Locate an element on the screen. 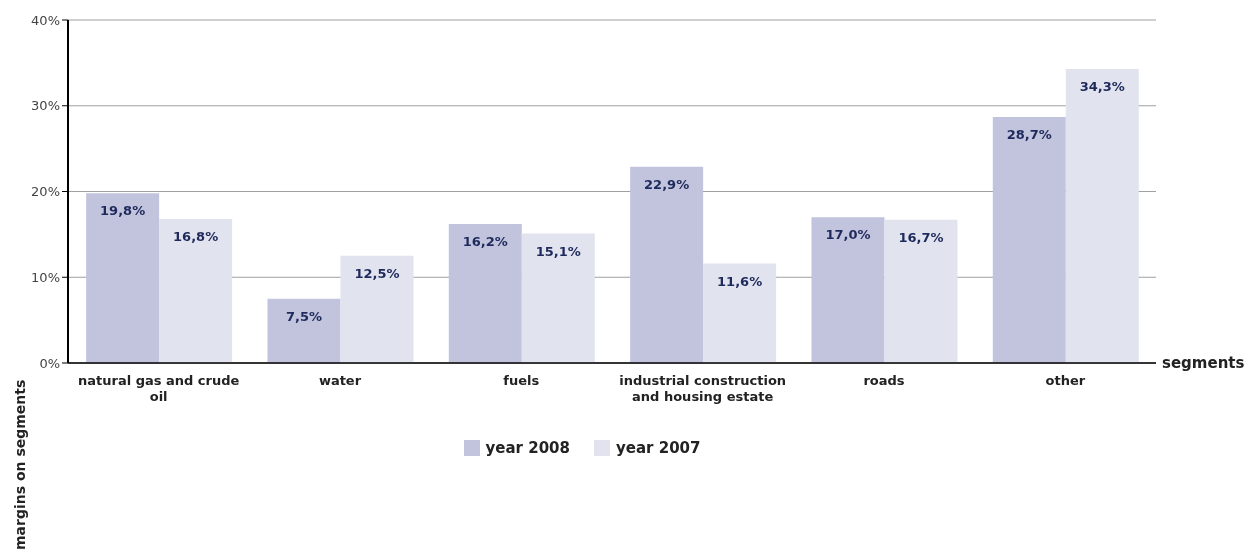  data-label: 16,8% is located at coordinates (196, 236).